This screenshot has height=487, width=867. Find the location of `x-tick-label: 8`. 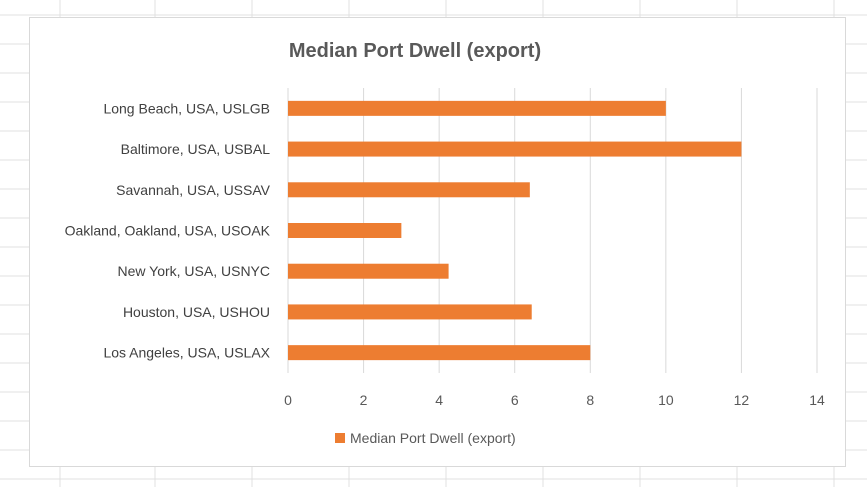

x-tick-label: 8 is located at coordinates (590, 400).